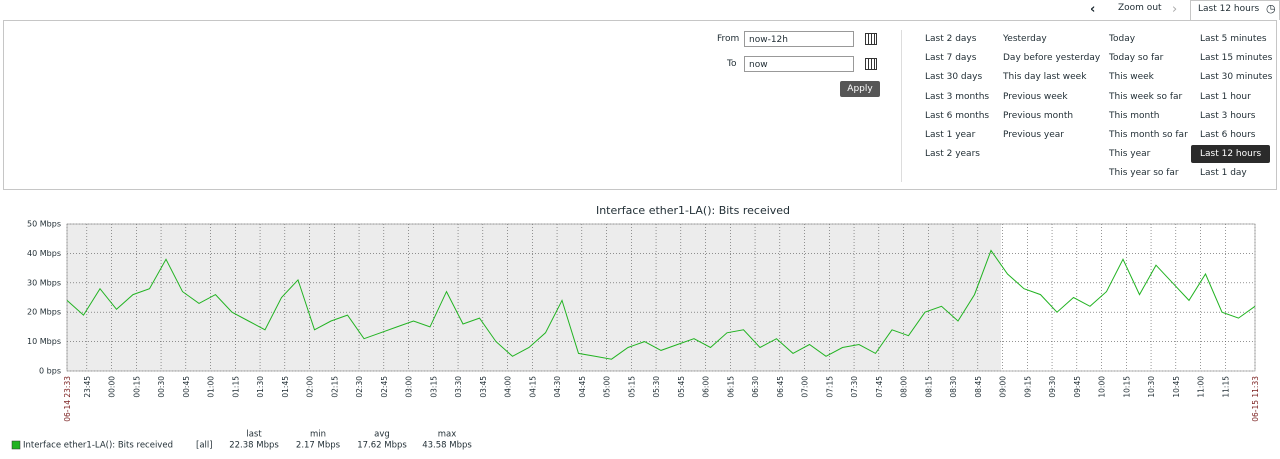 Image resolution: width=1280 pixels, height=459 pixels. What do you see at coordinates (1225, 96) in the screenshot?
I see `quick-range-link: Last 1 hour` at bounding box center [1225, 96].